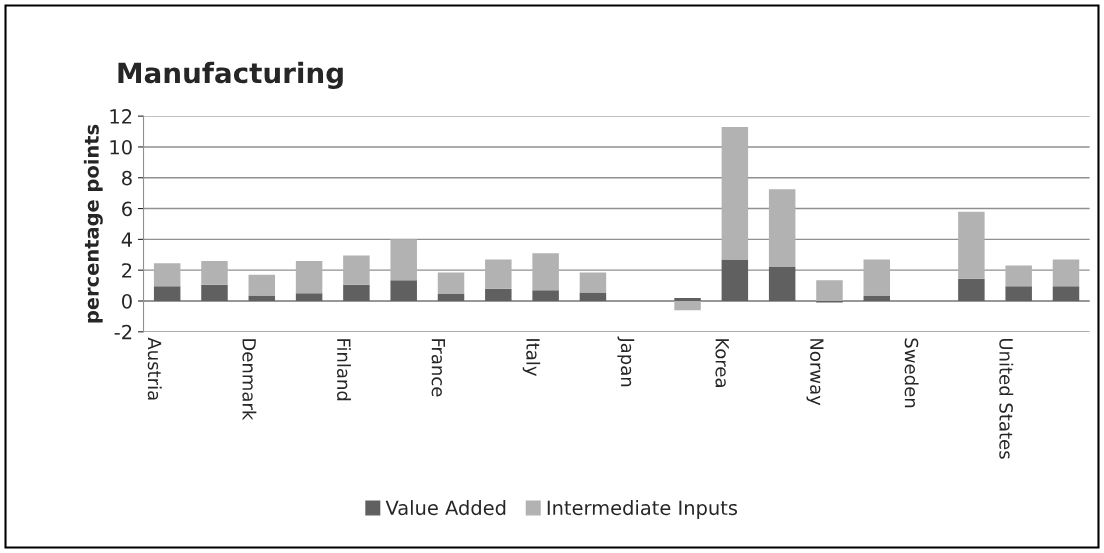 This screenshot has width=1104, height=553. Describe the element at coordinates (230, 75) in the screenshot. I see `chart-title: Manufacturing` at that location.